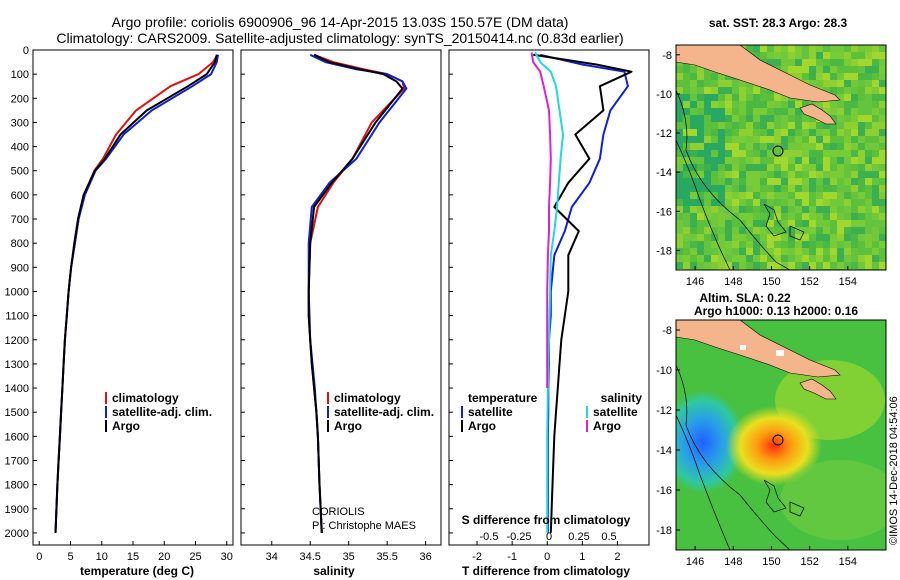  Describe the element at coordinates (39, 557) in the screenshot. I see `x-tick-label: 0` at that location.